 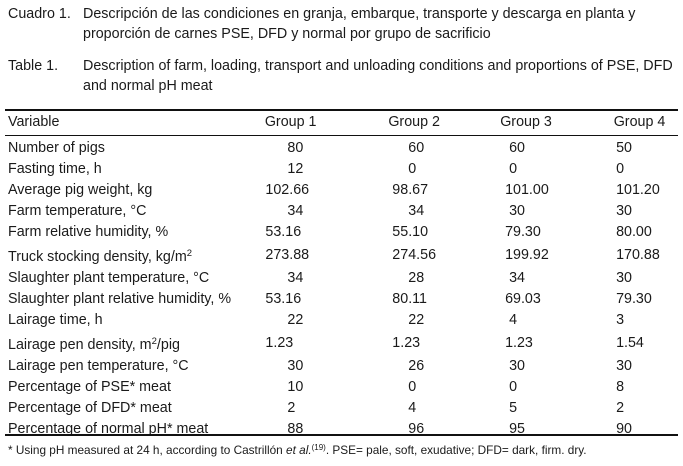 What do you see at coordinates (80, 190) in the screenshot?
I see `row-label-text: Average pig weight, kg` at bounding box center [80, 190].